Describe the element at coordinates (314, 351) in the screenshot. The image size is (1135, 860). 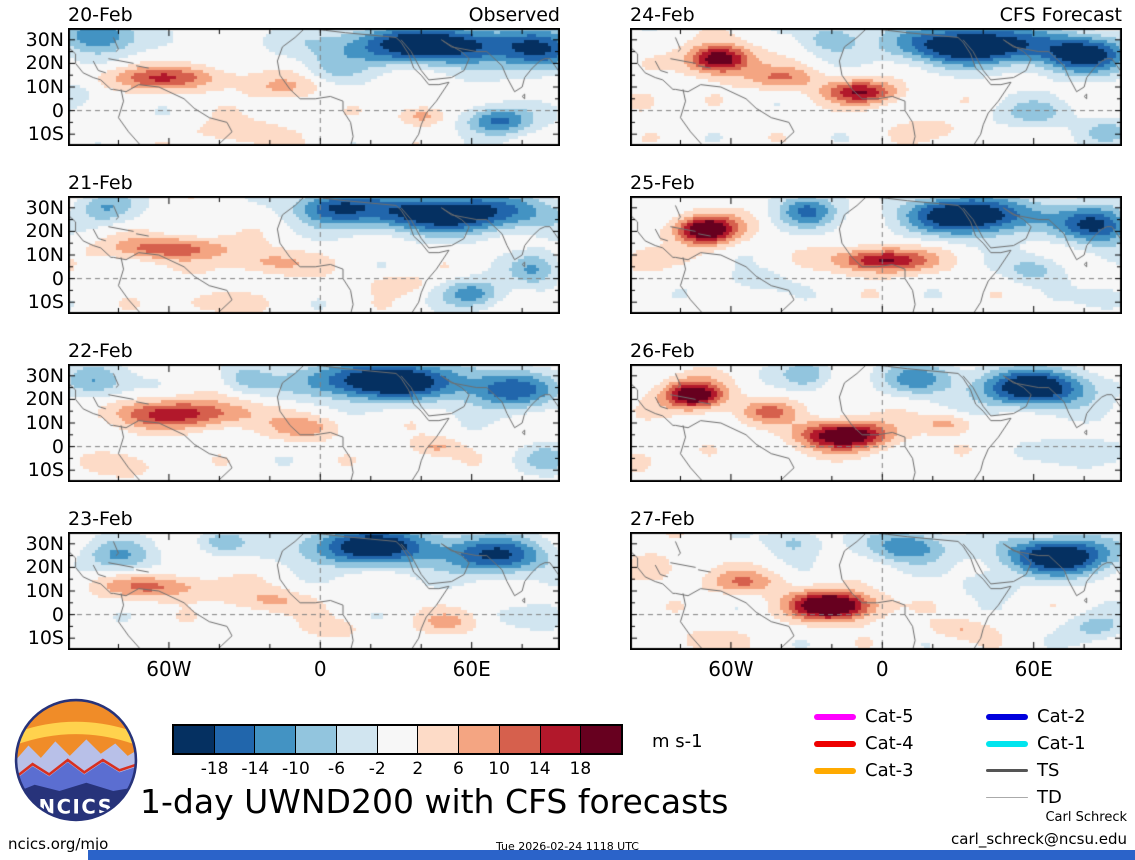
I see `panel-header: 22-Feb` at that location.